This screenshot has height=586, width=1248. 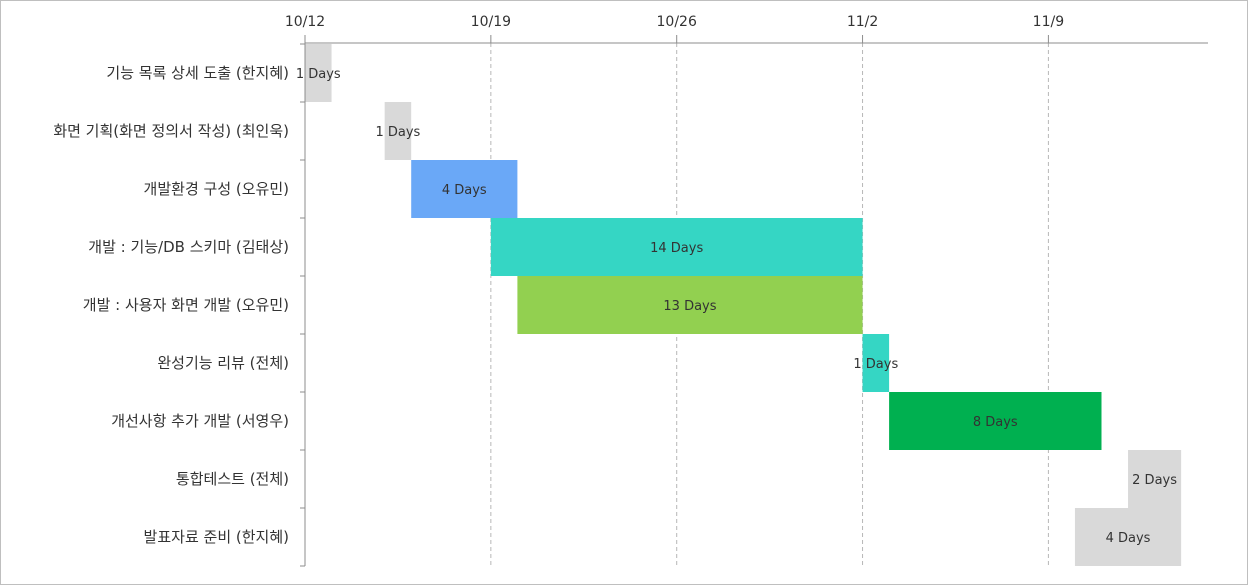 What do you see at coordinates (171, 131) in the screenshot?
I see `category-label: 화면 기획(화면 정의서 작성) (최인욱)` at bounding box center [171, 131].